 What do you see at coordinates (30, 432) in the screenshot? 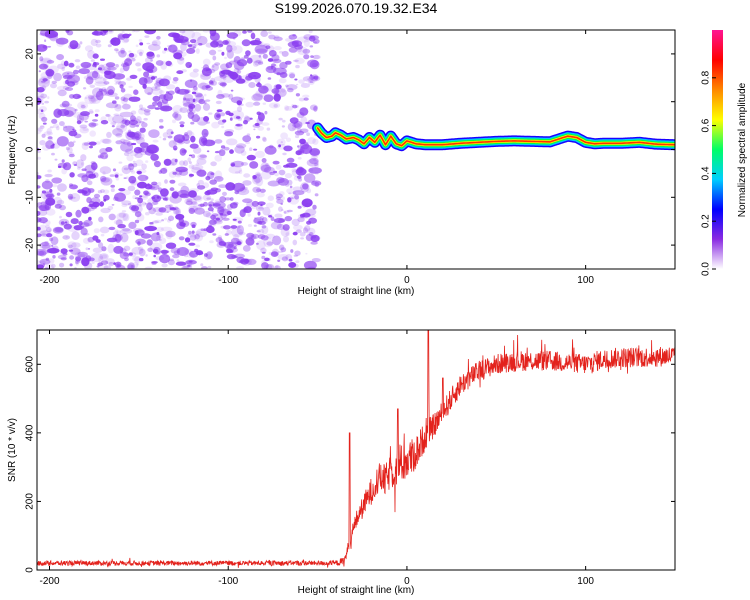
I see `y-tick-label: 400` at bounding box center [30, 432].